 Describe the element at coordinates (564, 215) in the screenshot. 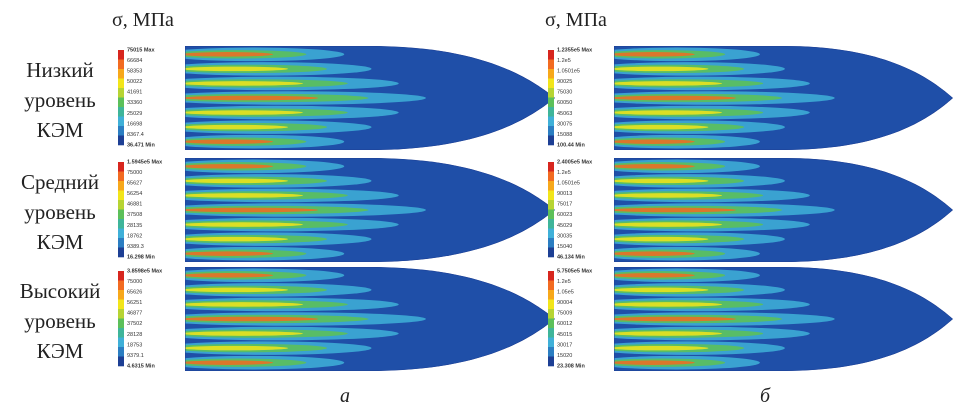

I see `legend-label: 60023` at that location.